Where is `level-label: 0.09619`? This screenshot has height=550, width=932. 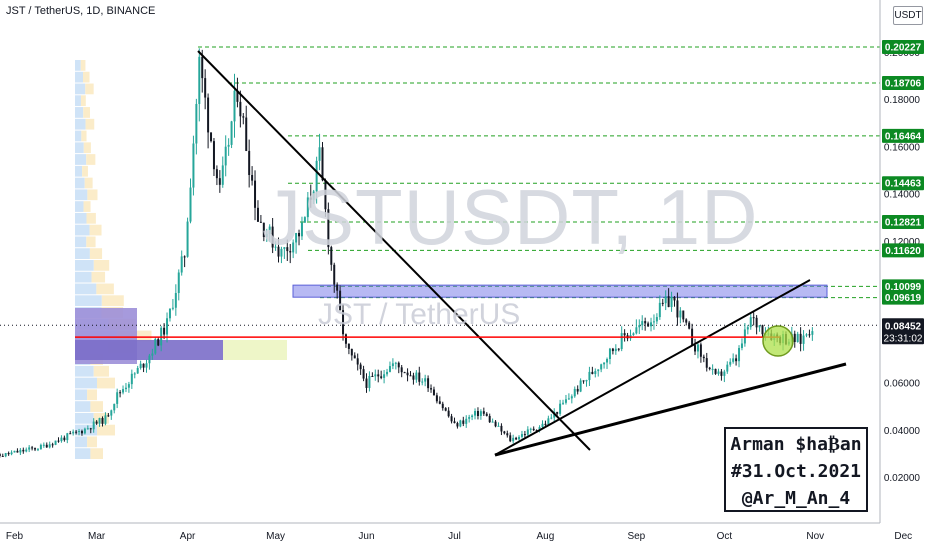 level-label: 0.09619 is located at coordinates (903, 298).